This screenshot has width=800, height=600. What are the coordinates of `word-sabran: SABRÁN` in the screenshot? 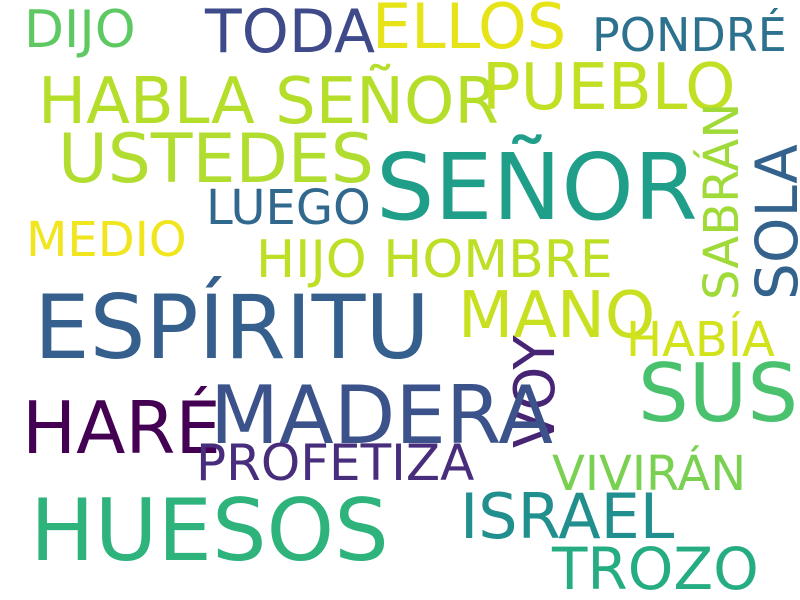 It's located at (722, 201).